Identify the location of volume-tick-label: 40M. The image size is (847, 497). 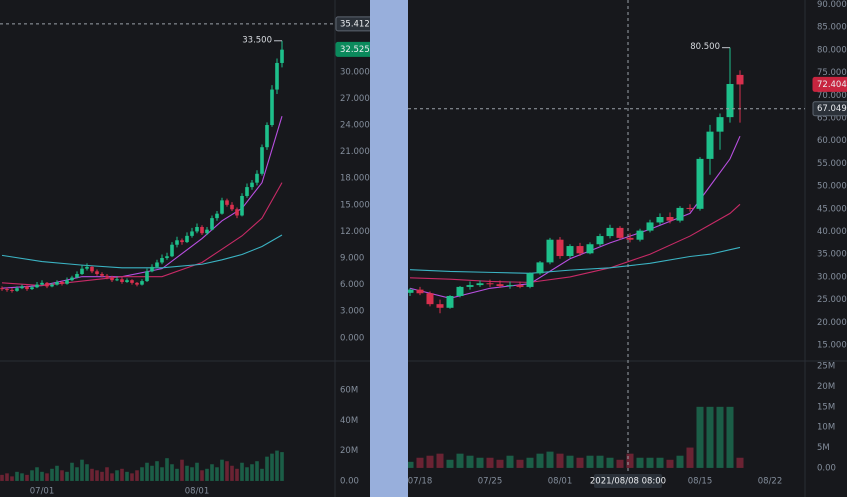
(349, 421).